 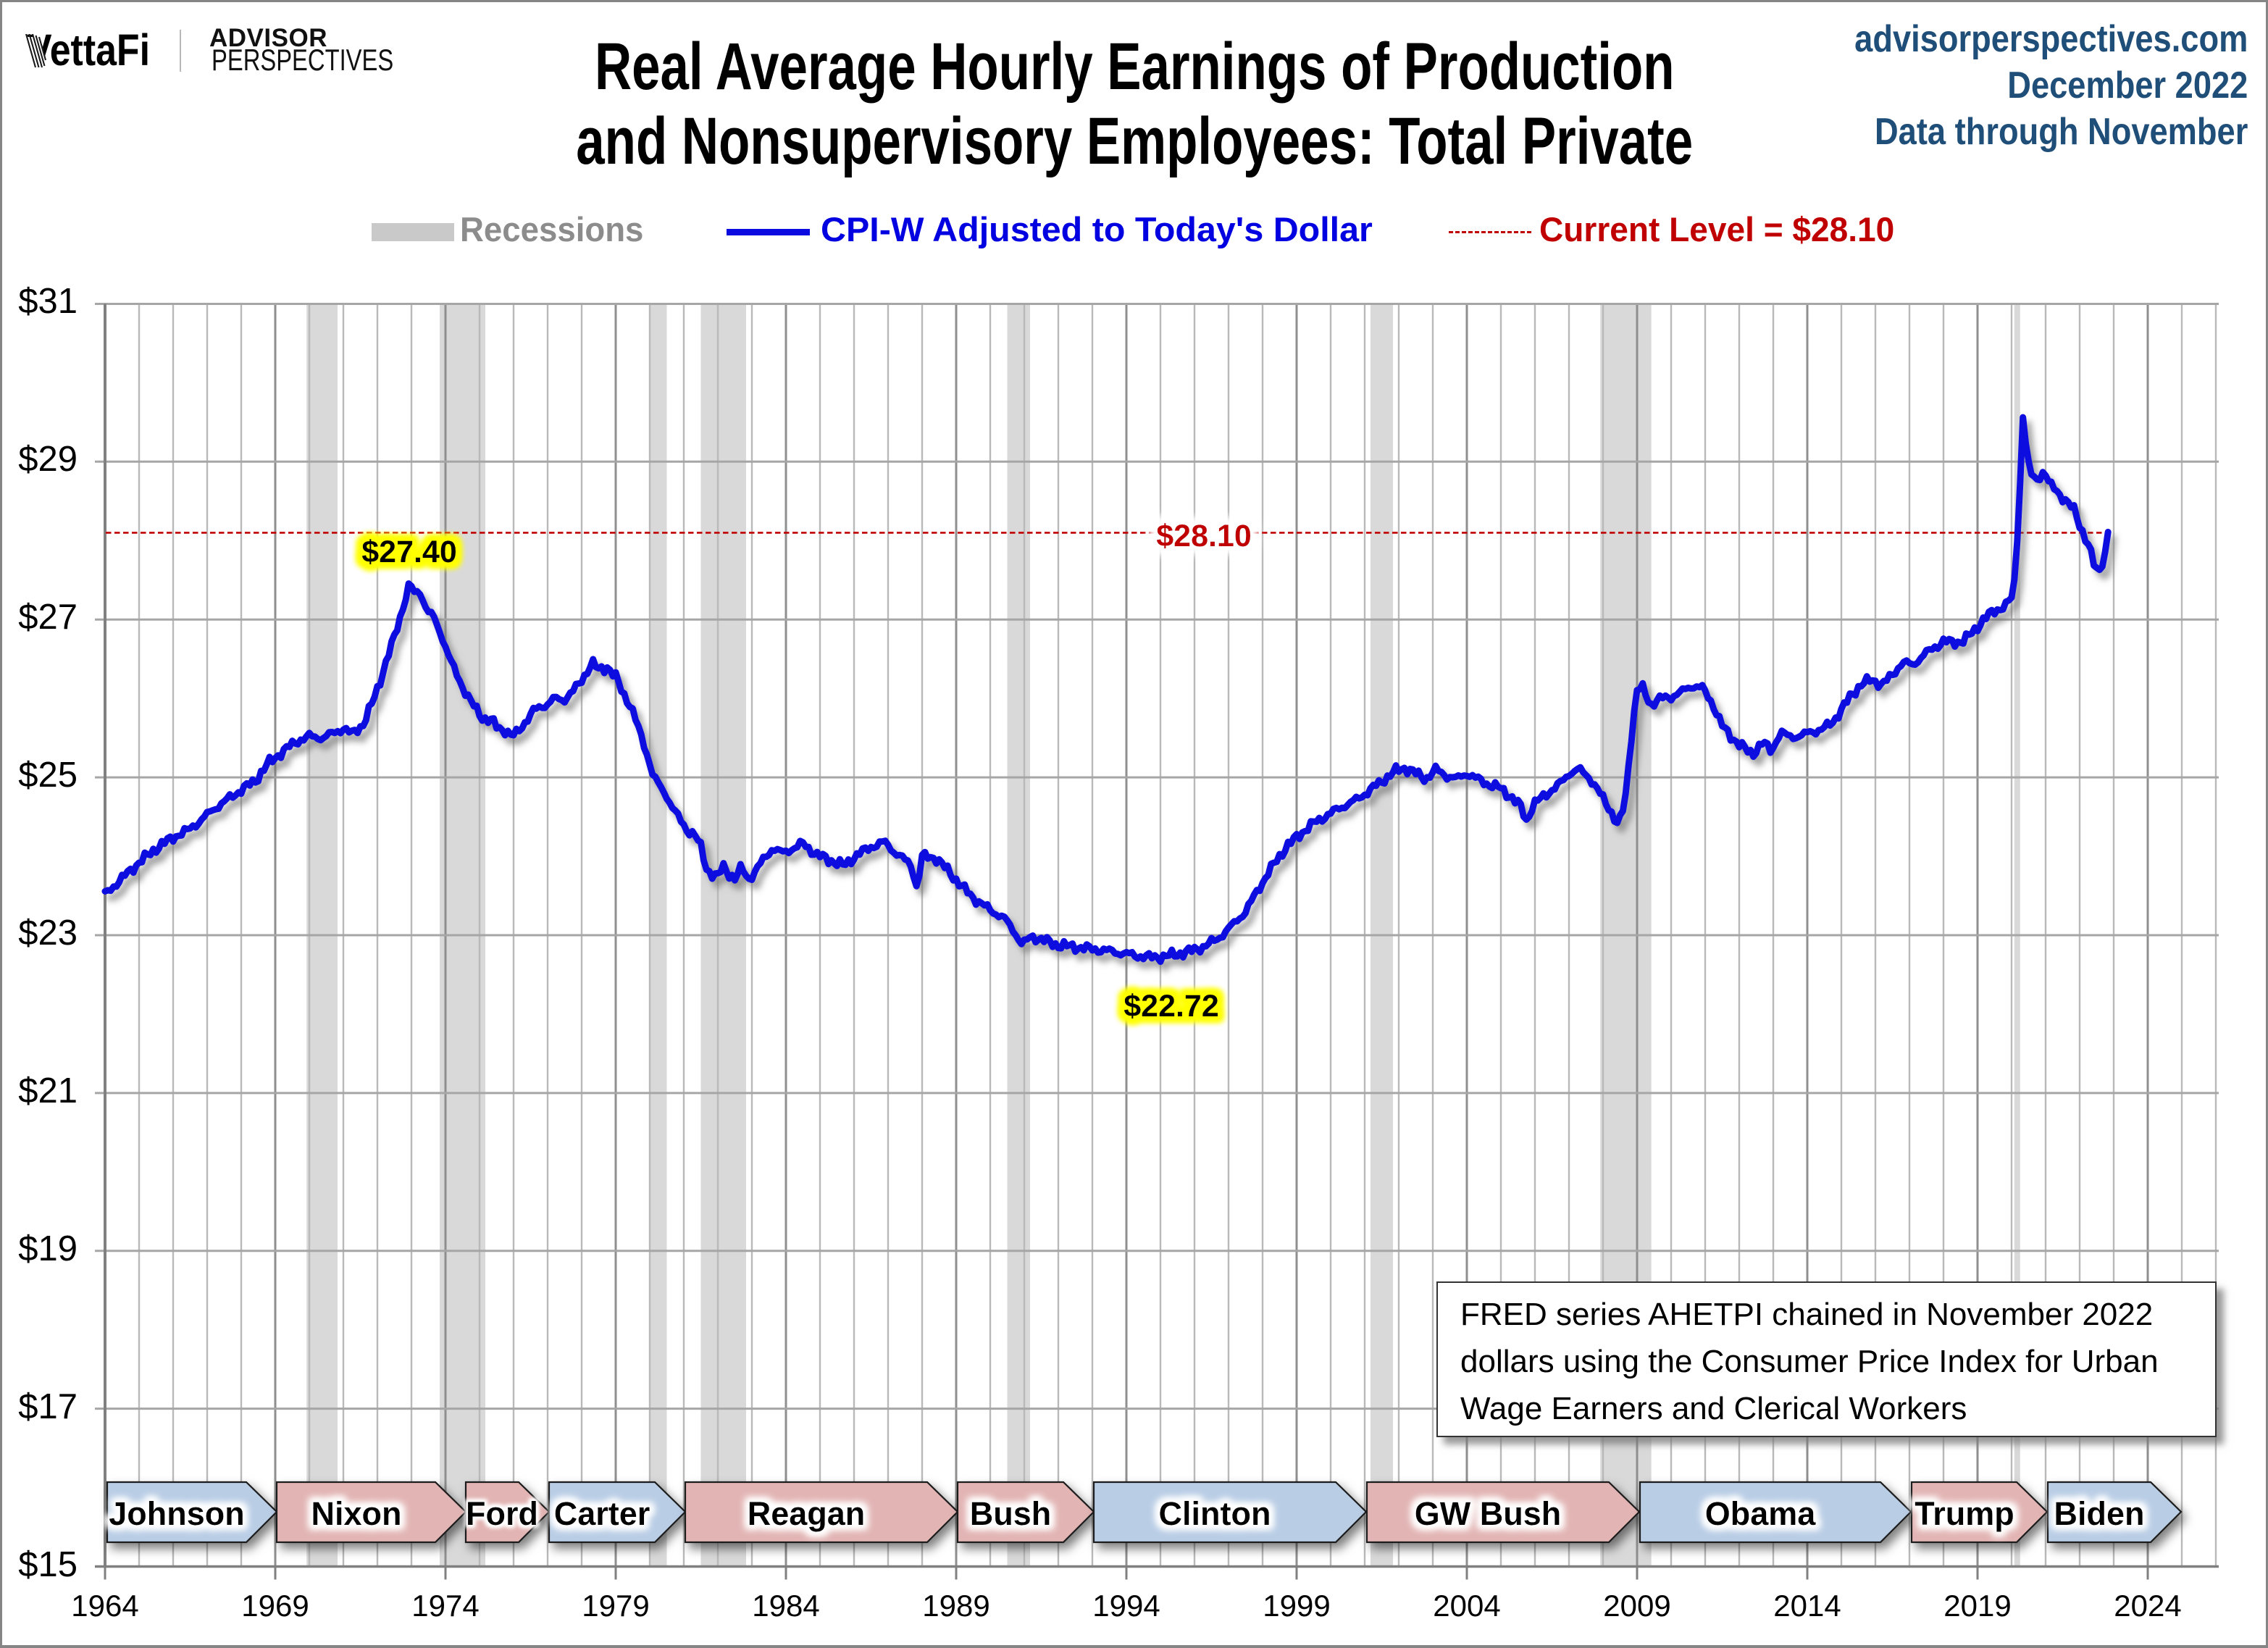 I want to click on svg-text: GW Bush, so click(x=1488, y=1513).